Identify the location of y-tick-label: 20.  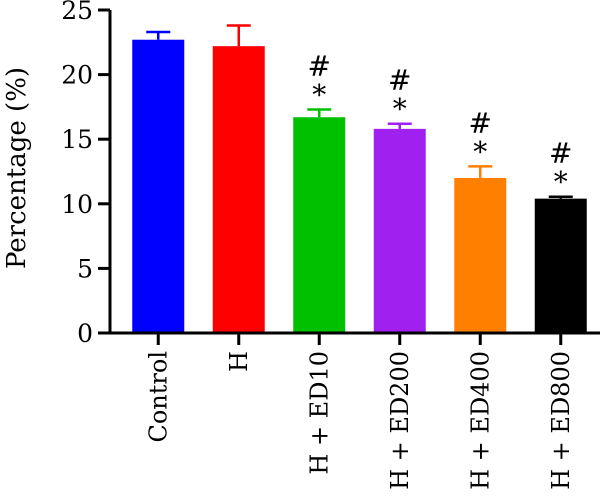
(77, 75).